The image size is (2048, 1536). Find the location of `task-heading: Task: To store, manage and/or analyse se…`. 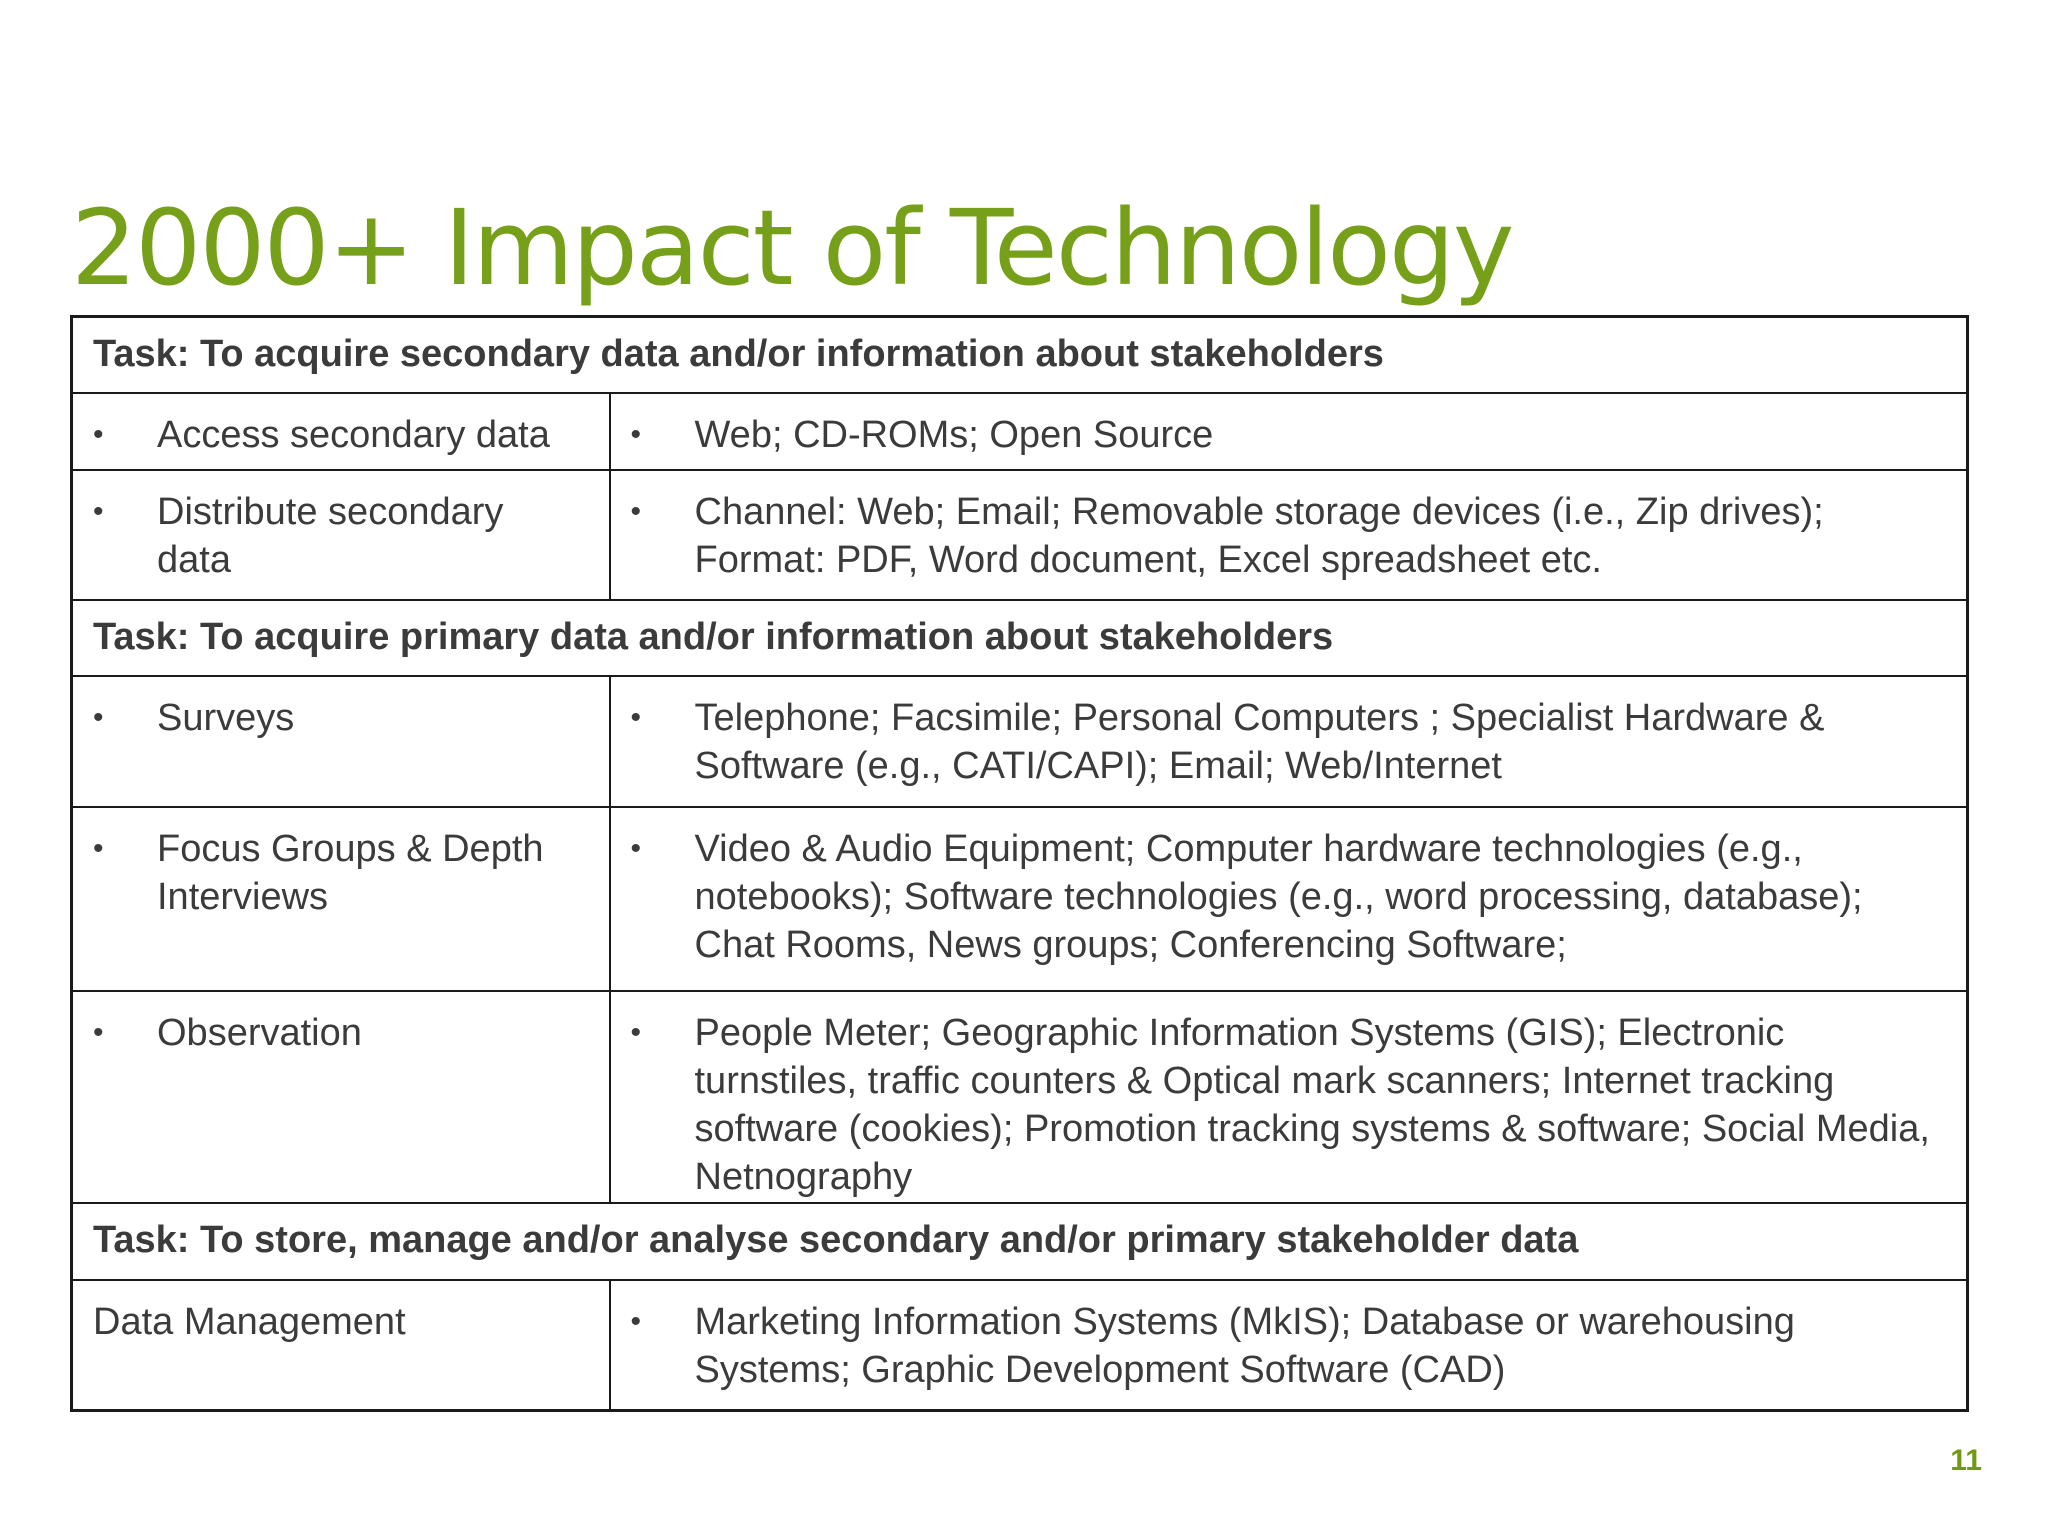

task-heading: Task: To store, manage and/or analyse se… is located at coordinates (1019, 1241).